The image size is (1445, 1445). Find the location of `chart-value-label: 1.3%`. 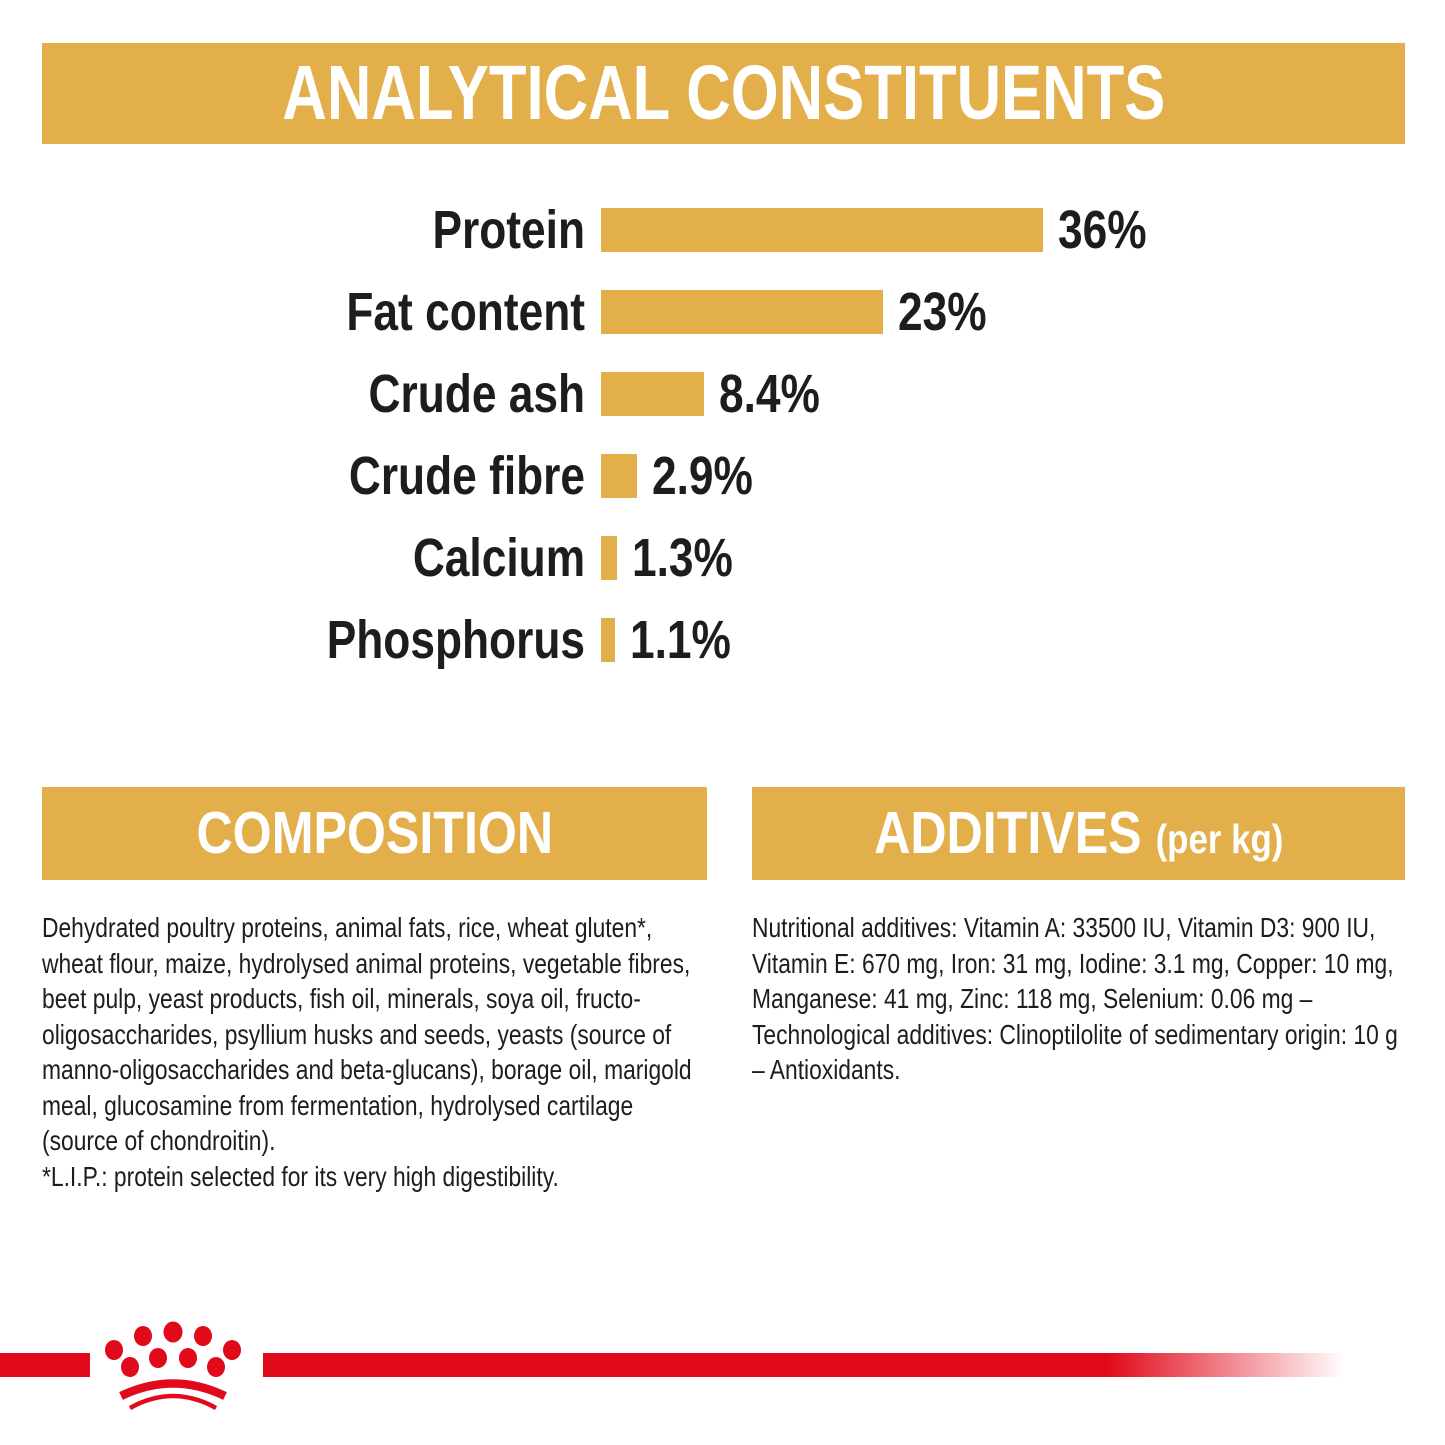

chart-value-label: 1.3% is located at coordinates (682, 558).